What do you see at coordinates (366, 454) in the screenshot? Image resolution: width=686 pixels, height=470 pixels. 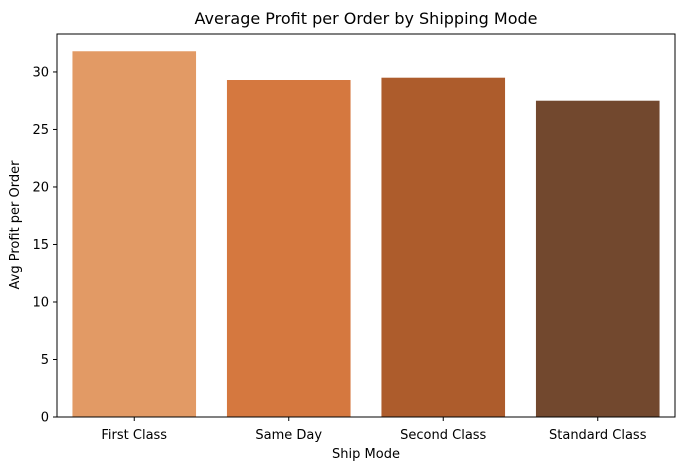 I see `x-axis-title: Ship Mode` at bounding box center [366, 454].